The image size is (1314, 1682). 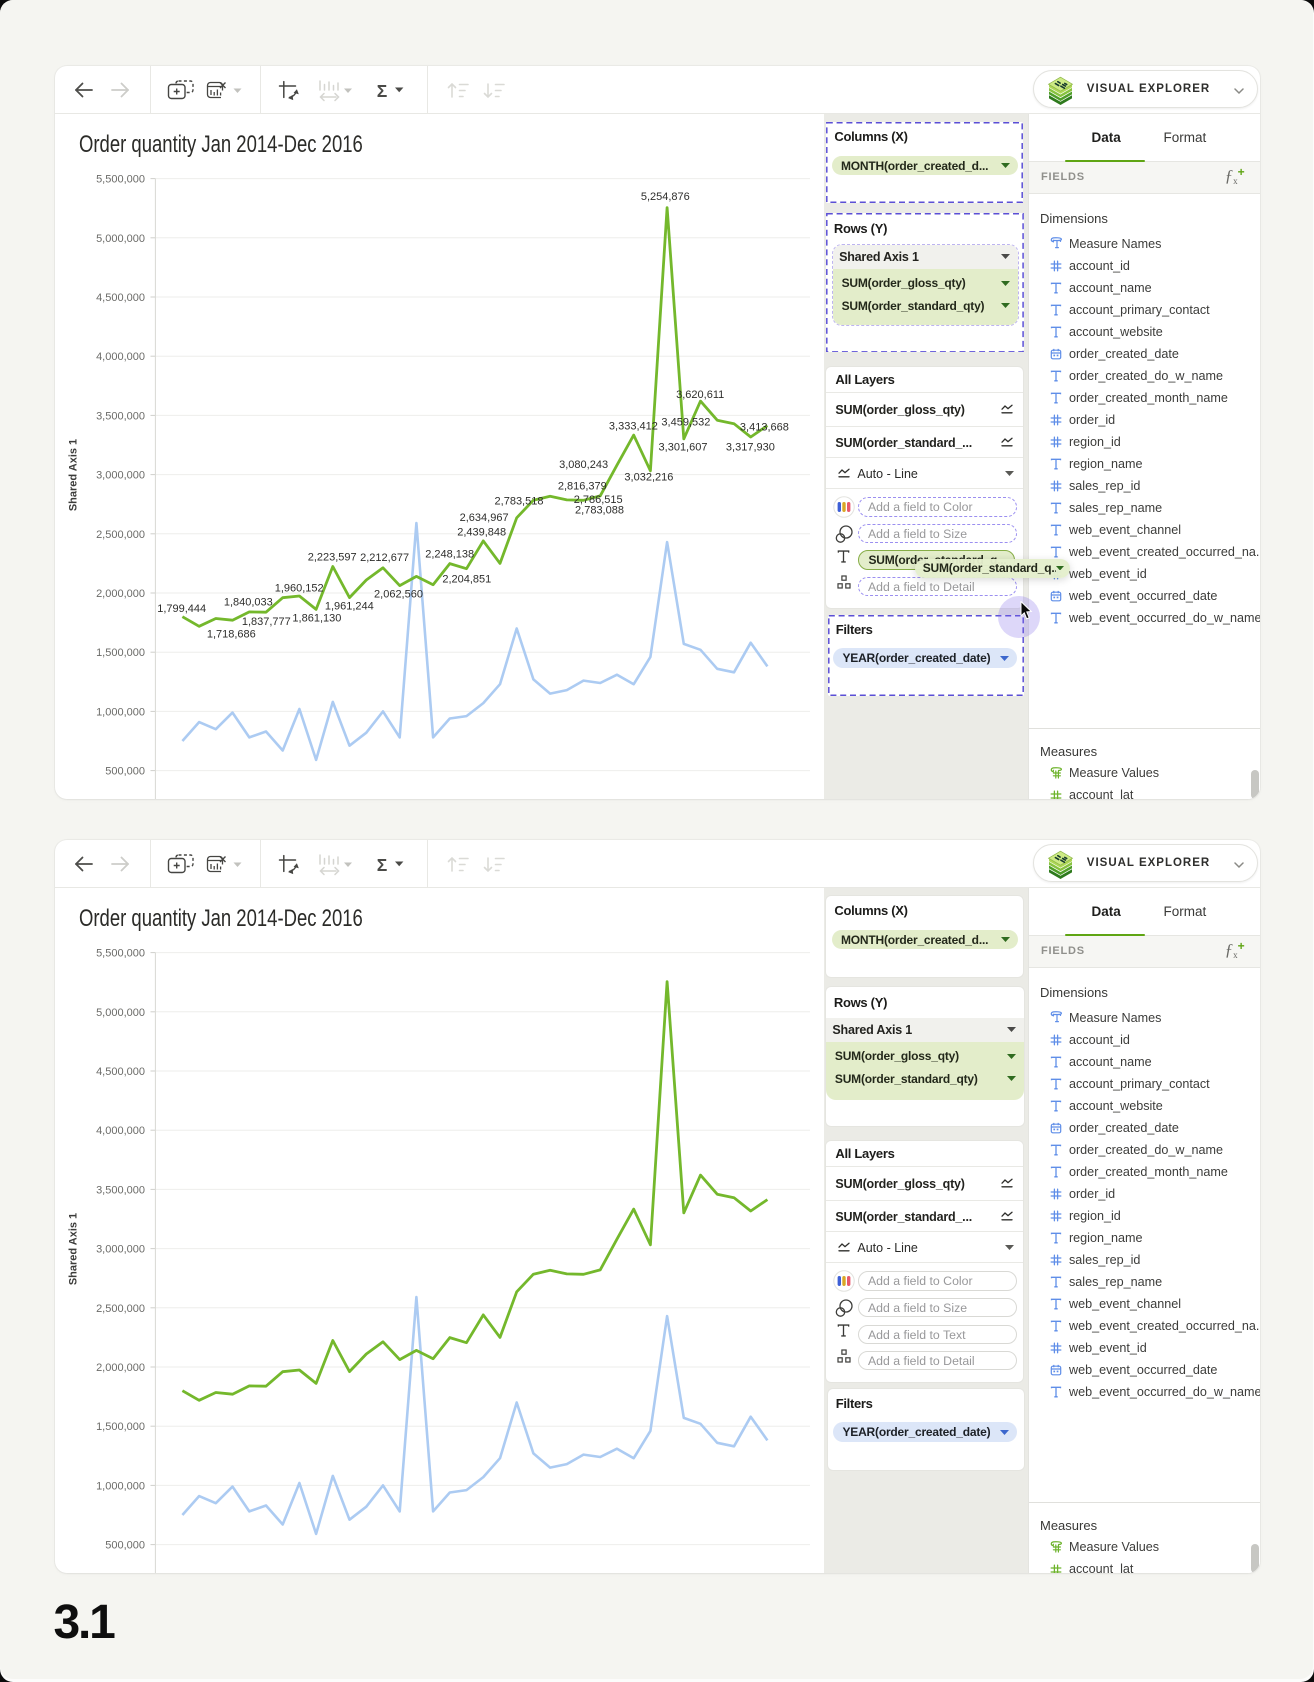 What do you see at coordinates (682, 448) in the screenshot?
I see `svg-text: 3,301,607` at bounding box center [682, 448].